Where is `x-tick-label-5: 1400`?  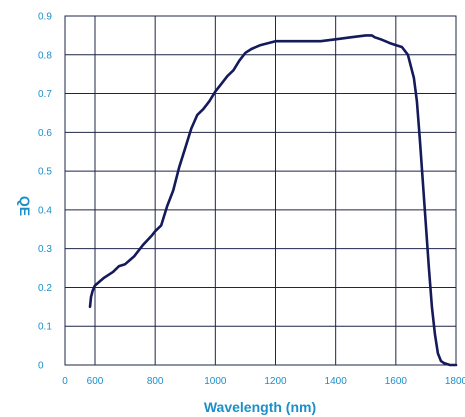
x-tick-label-5: 1400 is located at coordinates (336, 381).